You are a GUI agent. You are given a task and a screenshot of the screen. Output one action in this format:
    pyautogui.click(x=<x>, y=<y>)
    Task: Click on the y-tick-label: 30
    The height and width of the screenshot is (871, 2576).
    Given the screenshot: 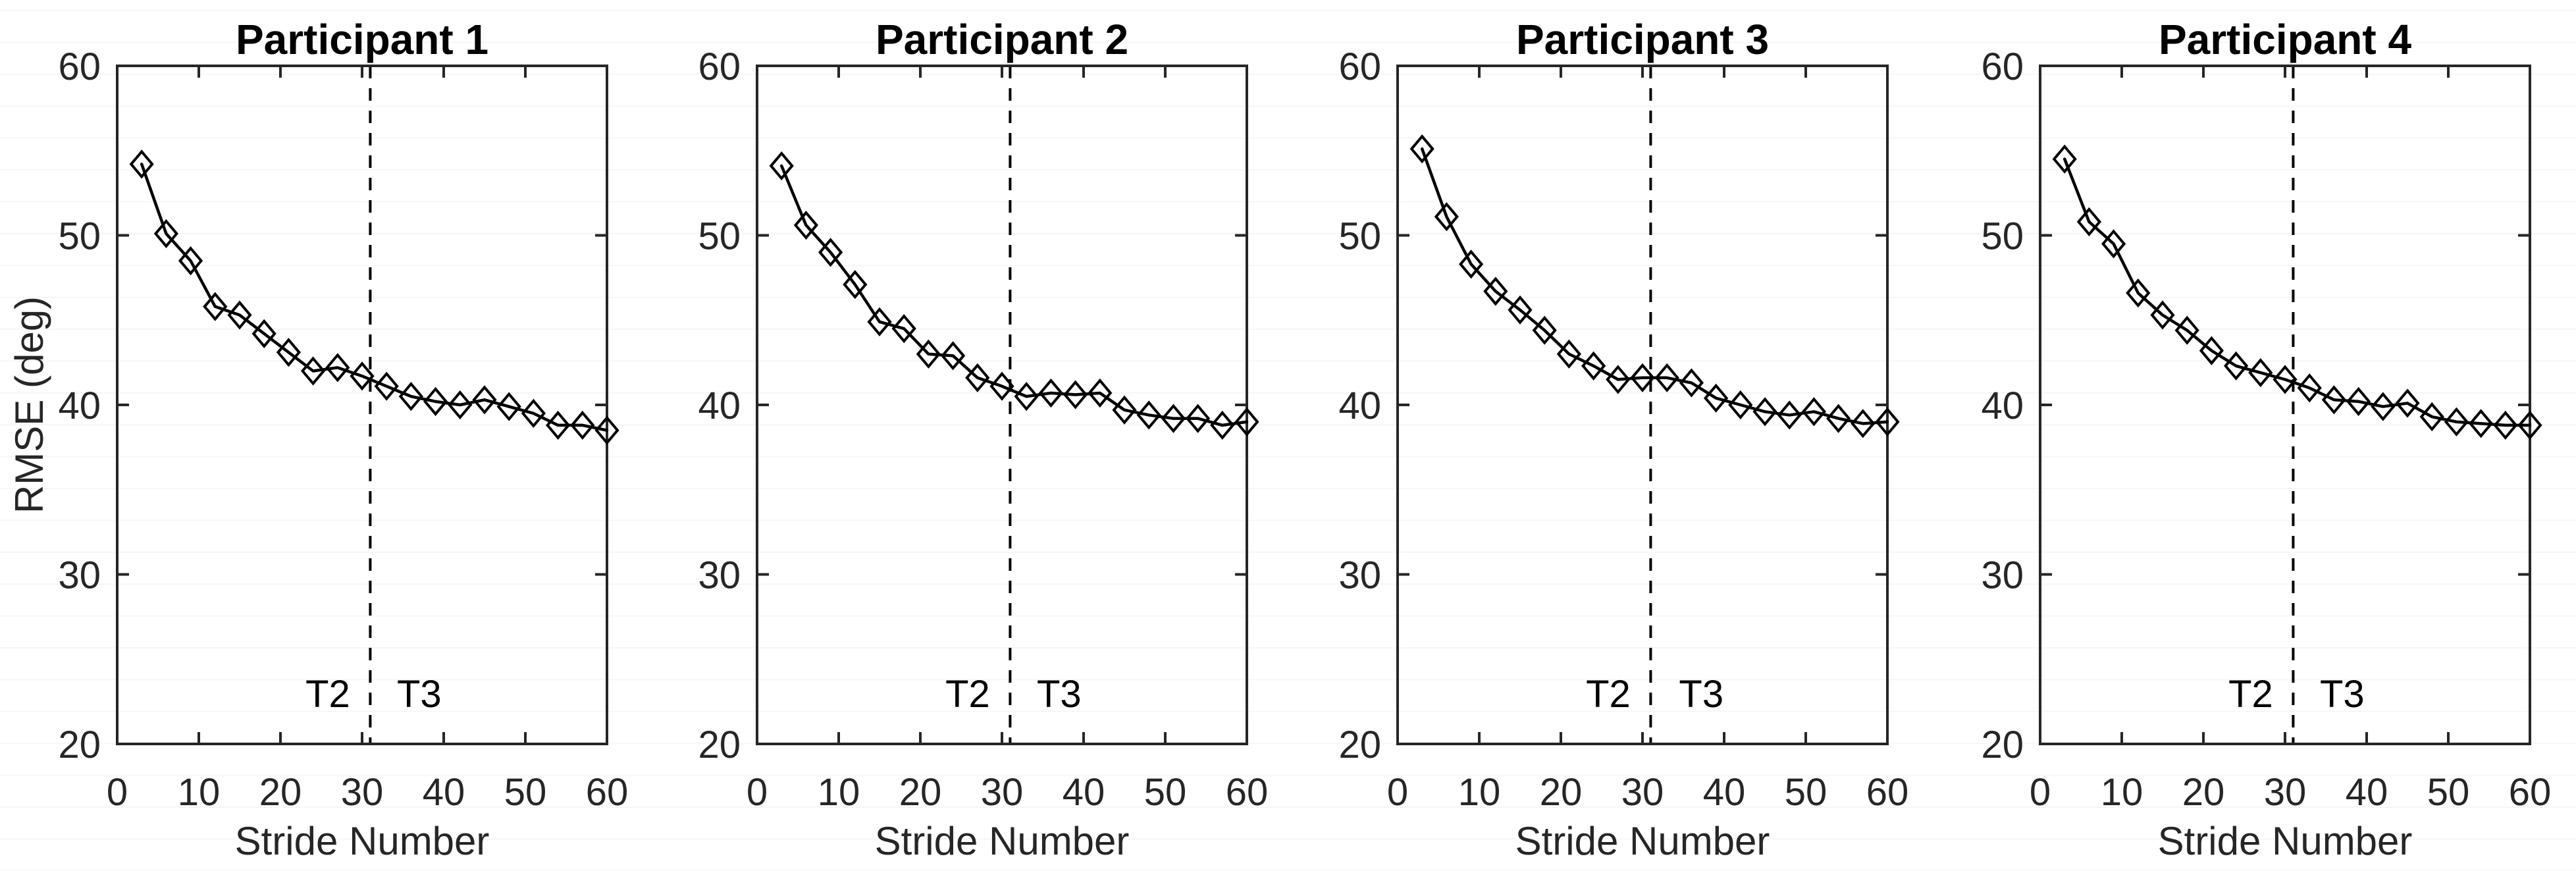 What is the action you would take?
    pyautogui.click(x=2002, y=575)
    